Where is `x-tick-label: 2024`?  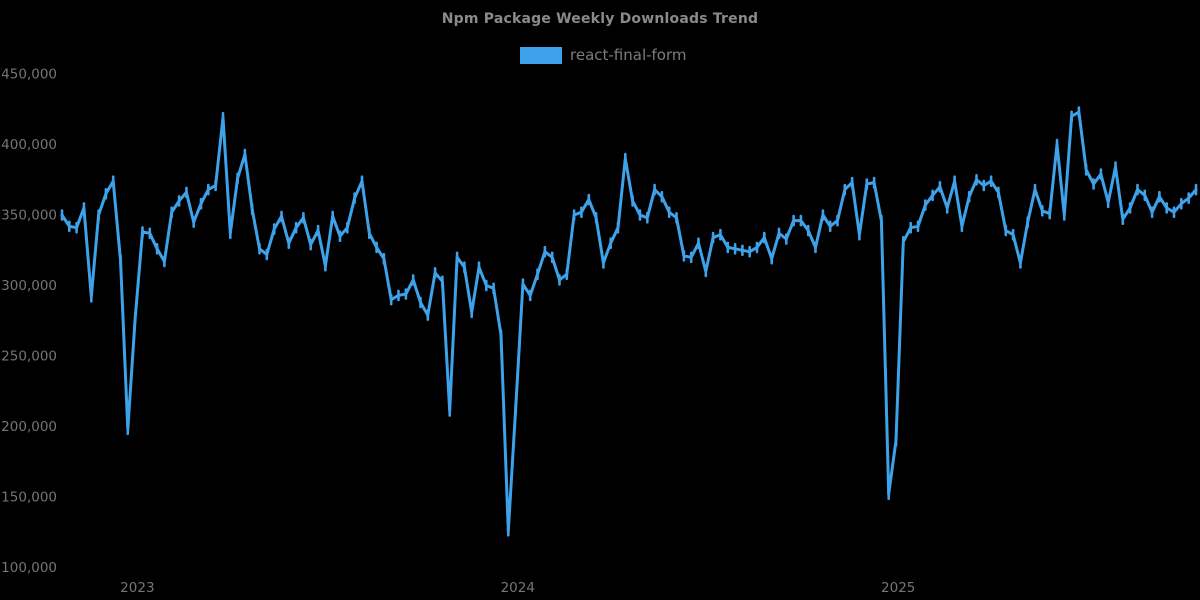 x-tick-label: 2024 is located at coordinates (518, 588).